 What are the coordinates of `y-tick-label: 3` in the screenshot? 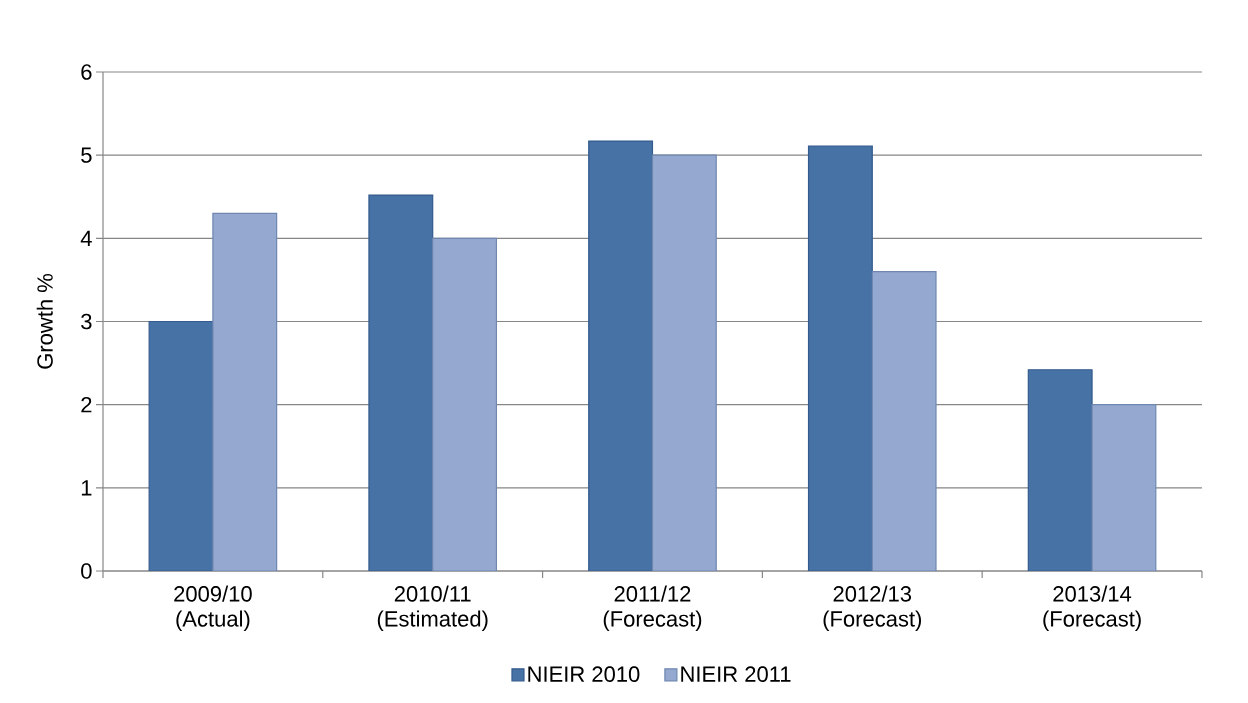 It's located at (86, 321).